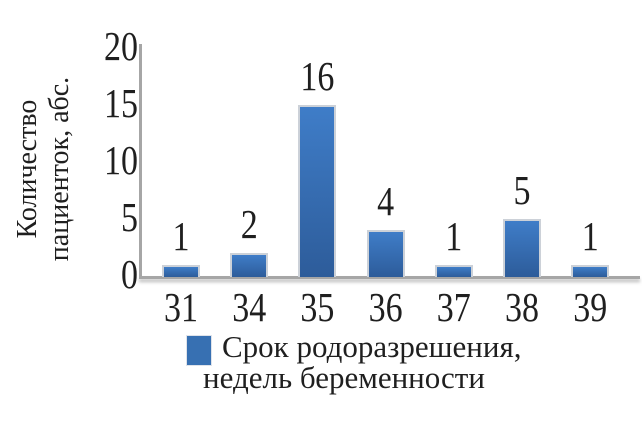 This screenshot has width=642, height=423. Describe the element at coordinates (249, 225) in the screenshot. I see `bar-value-label: 2` at that location.